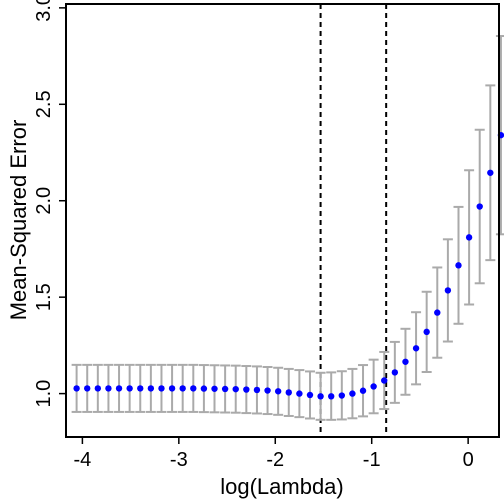 Image resolution: width=504 pixels, height=504 pixels. Describe the element at coordinates (275, 460) in the screenshot. I see `x-tick-label: -2` at that location.